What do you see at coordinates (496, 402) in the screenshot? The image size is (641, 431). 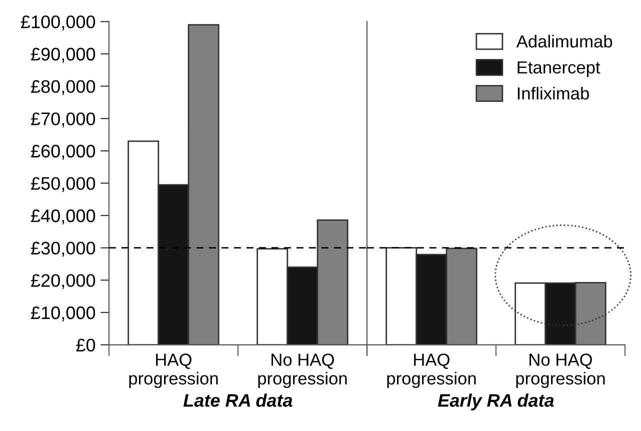 I see `x-axis-title: Early RA data` at bounding box center [496, 402].